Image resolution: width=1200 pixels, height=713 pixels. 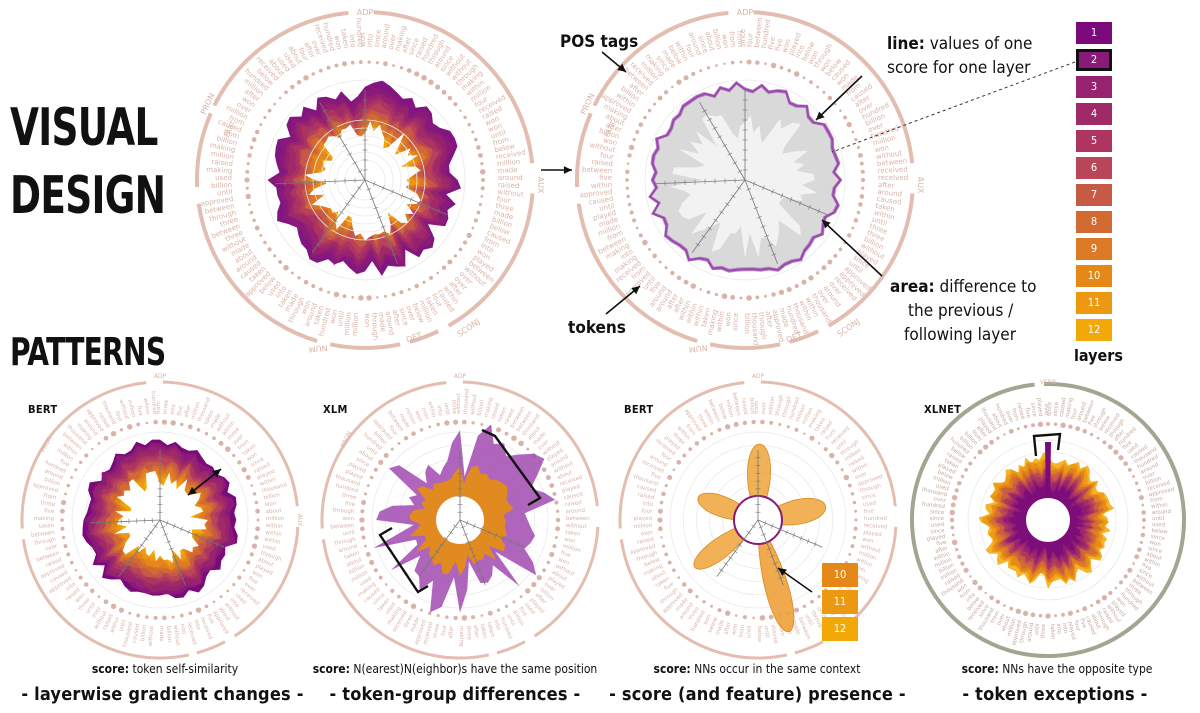 I want to click on panel-1-chart-token-label-68: million, so click(x=131, y=409).